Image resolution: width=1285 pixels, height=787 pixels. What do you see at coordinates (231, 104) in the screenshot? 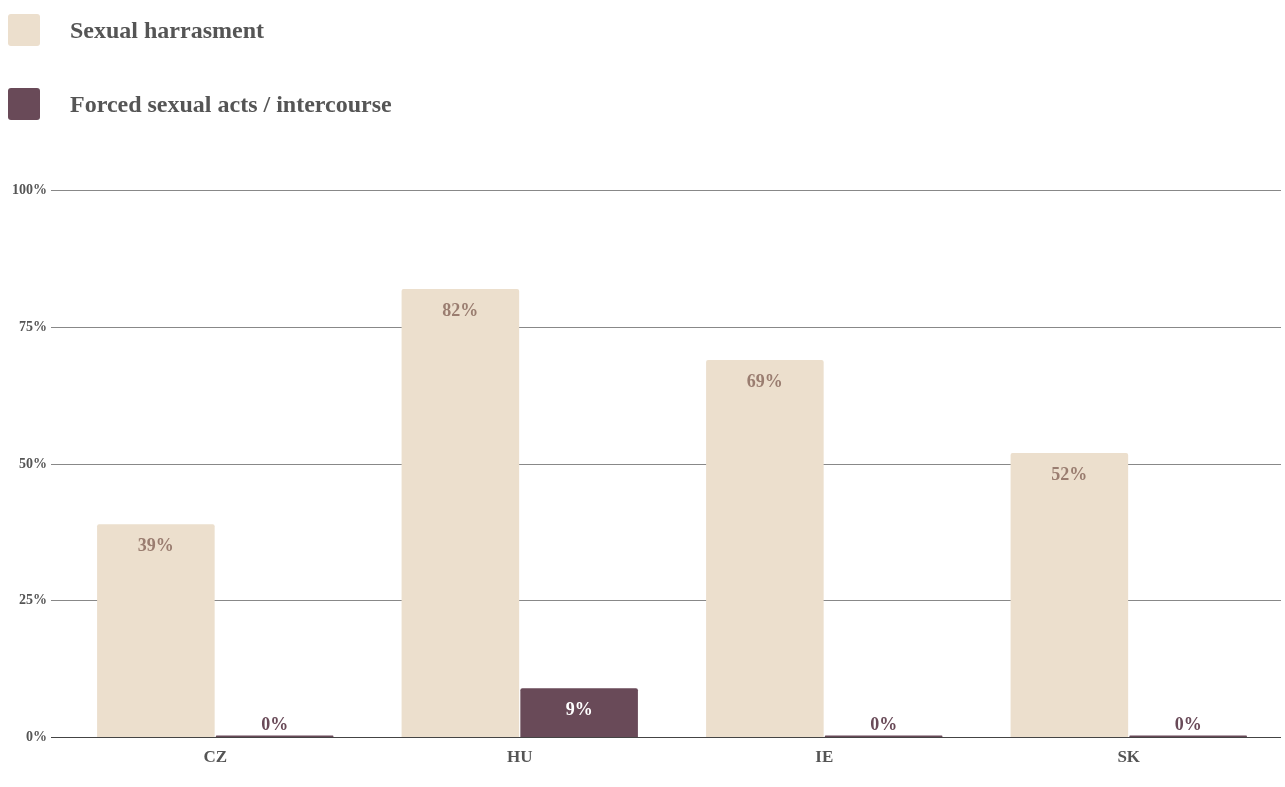
I see `legend-label: Forced sexual acts / intercourse` at bounding box center [231, 104].